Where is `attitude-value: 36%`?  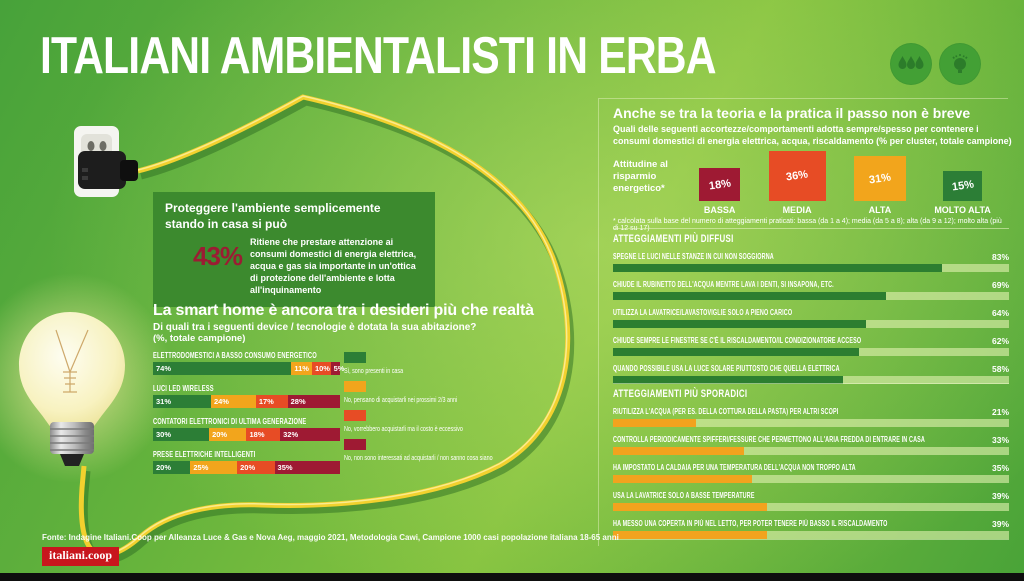 attitude-value: 36% is located at coordinates (797, 176).